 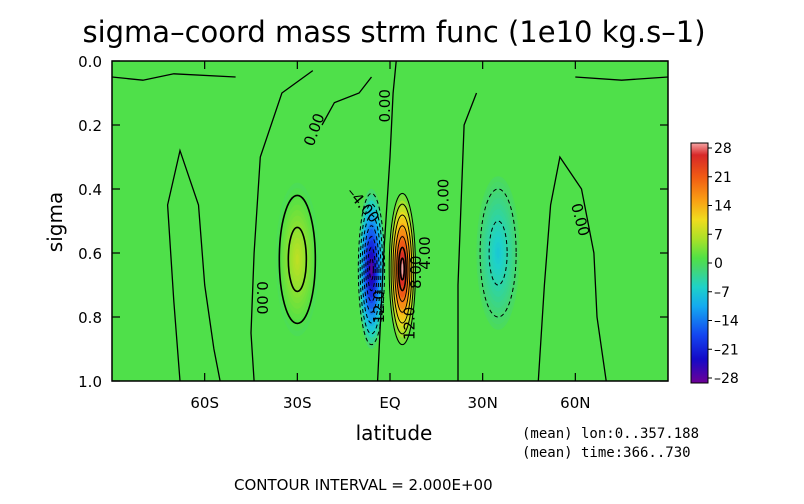 What do you see at coordinates (722, 293) in the screenshot?
I see `colorbar-tick-label: –7` at bounding box center [722, 293].